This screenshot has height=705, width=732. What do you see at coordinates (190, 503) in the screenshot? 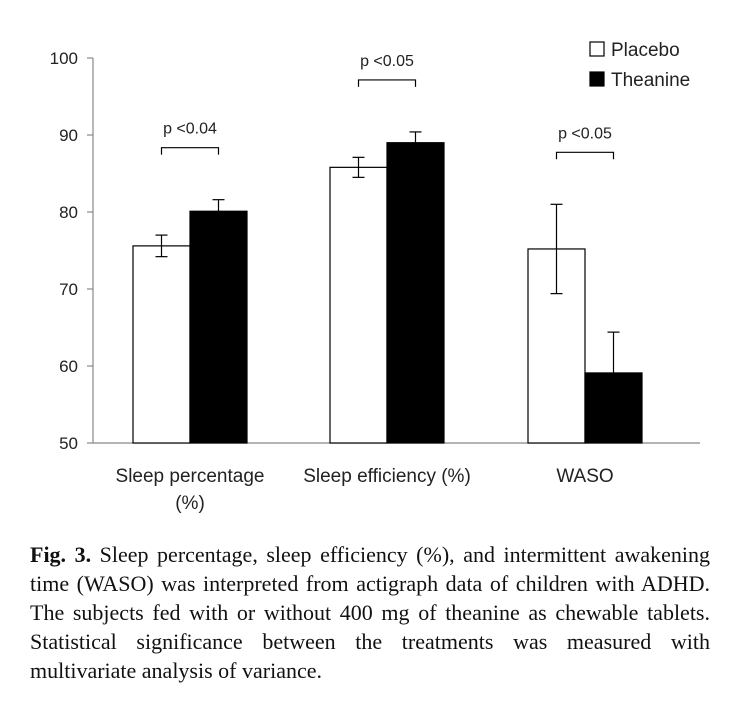
I see `category-label: (%)` at bounding box center [190, 503].